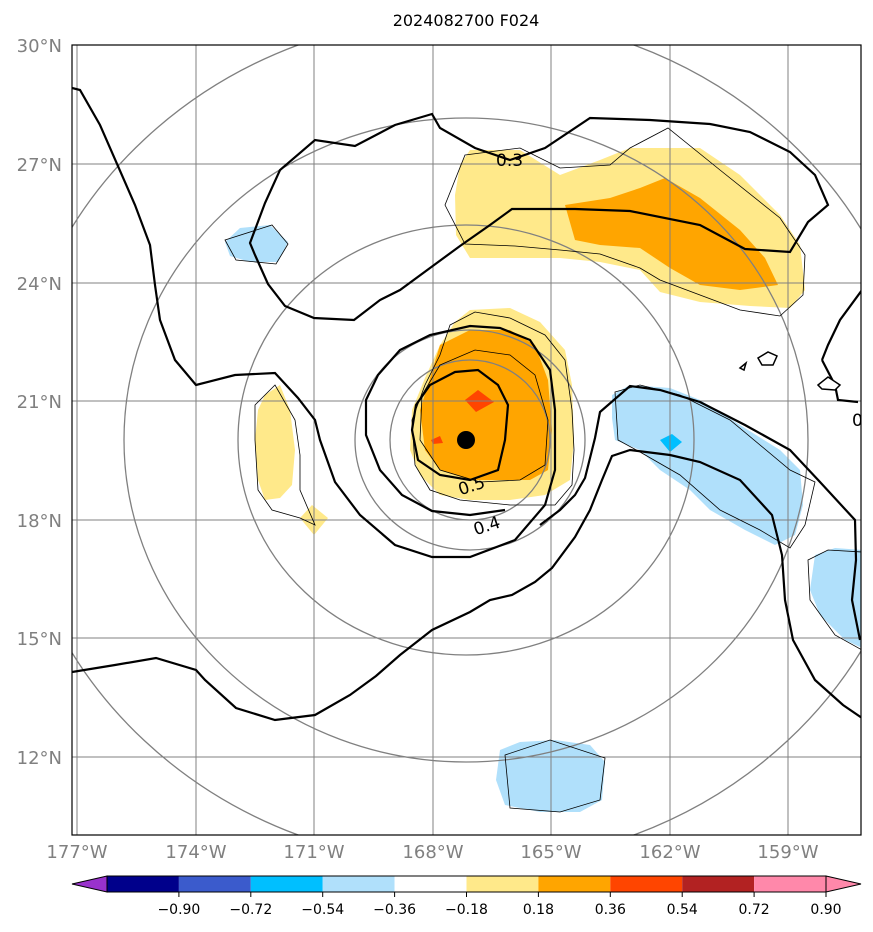 This screenshot has height=932, width=873. Describe the element at coordinates (250, 910) in the screenshot. I see `colorbar-tick-label: −0.72` at that location.